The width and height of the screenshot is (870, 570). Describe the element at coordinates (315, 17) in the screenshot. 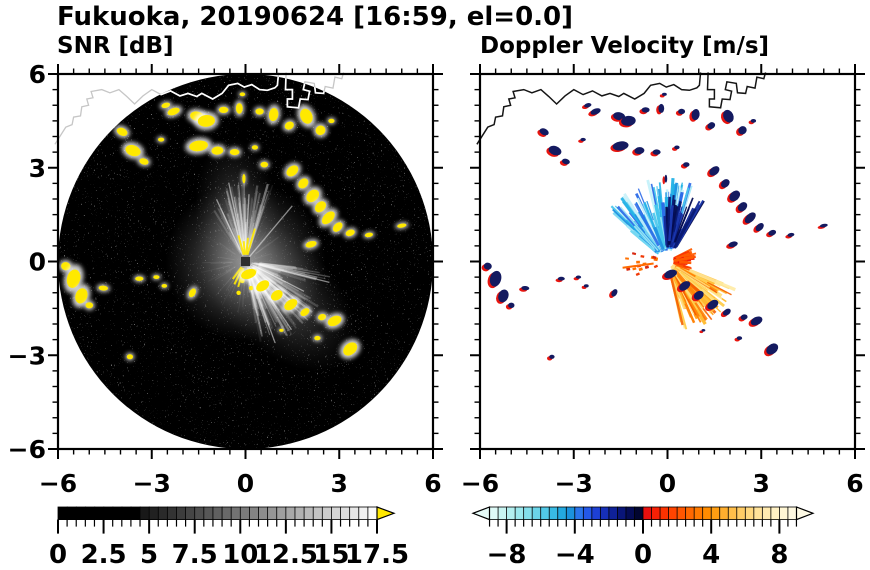

I see `figure-title: Fukuoka, 20190624 [16:59, el=0.0]` at that location.